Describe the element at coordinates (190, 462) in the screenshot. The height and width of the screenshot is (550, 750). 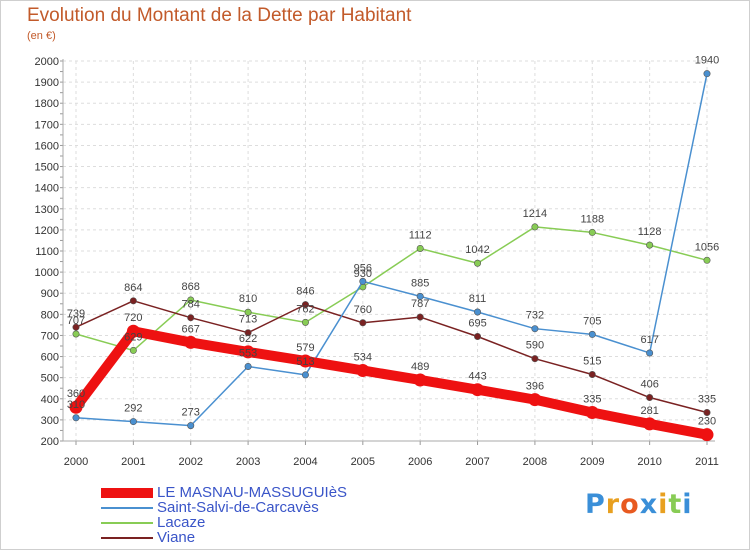
I see `x-tick-label: 2002` at that location.